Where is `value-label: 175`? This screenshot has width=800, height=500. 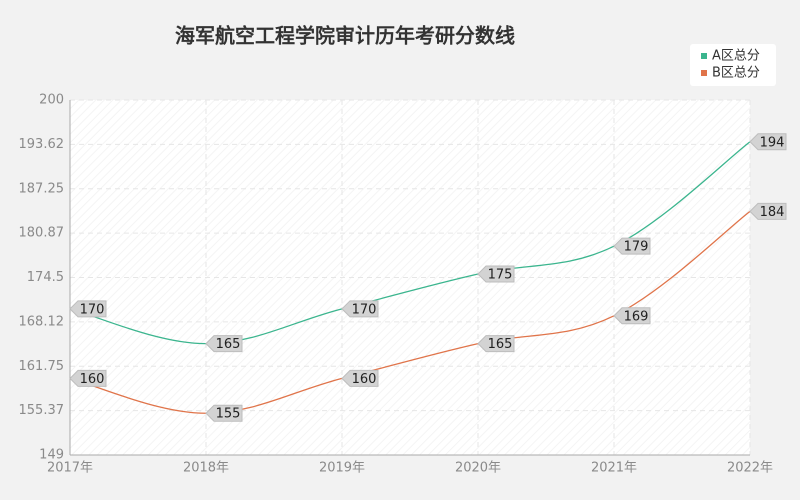 value-label: 175 is located at coordinates (500, 275).